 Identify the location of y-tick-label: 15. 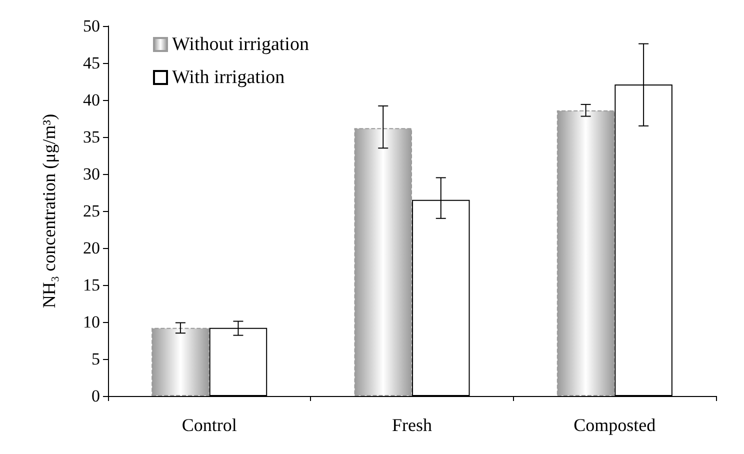
(91, 285).